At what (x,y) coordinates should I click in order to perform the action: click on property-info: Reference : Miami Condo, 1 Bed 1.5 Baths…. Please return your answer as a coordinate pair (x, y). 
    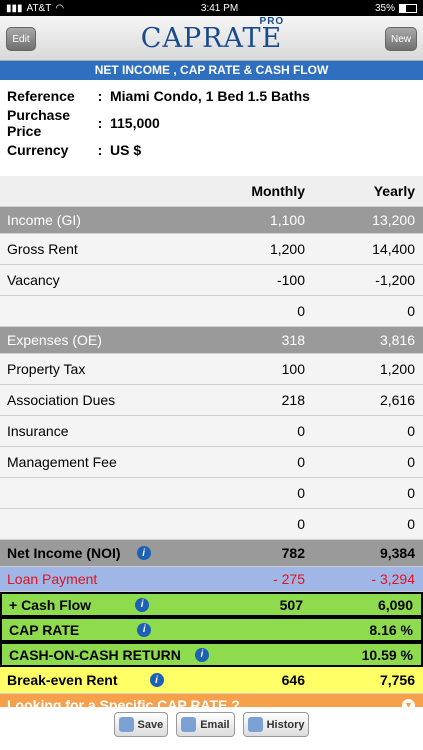
    Looking at the image, I should click on (211, 122).